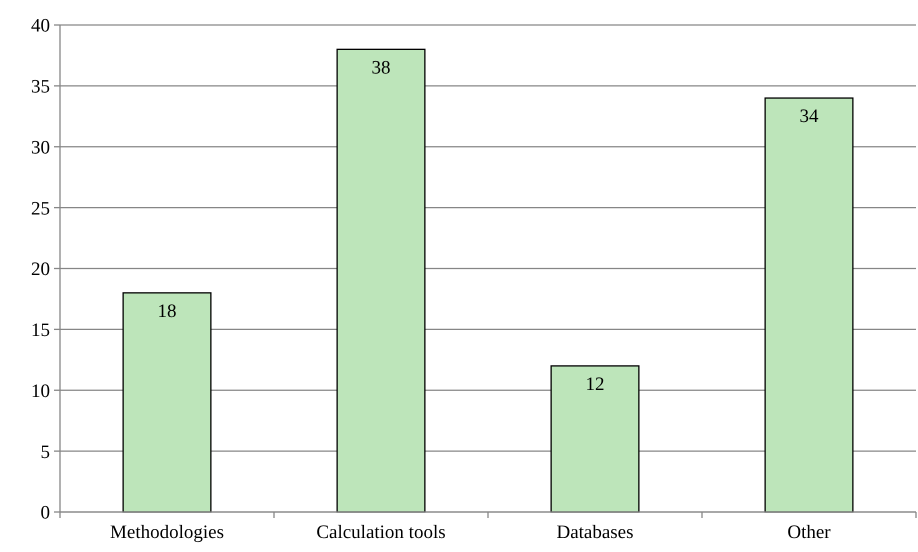 The height and width of the screenshot is (552, 918). Describe the element at coordinates (381, 67) in the screenshot. I see `data-label: 38` at that location.